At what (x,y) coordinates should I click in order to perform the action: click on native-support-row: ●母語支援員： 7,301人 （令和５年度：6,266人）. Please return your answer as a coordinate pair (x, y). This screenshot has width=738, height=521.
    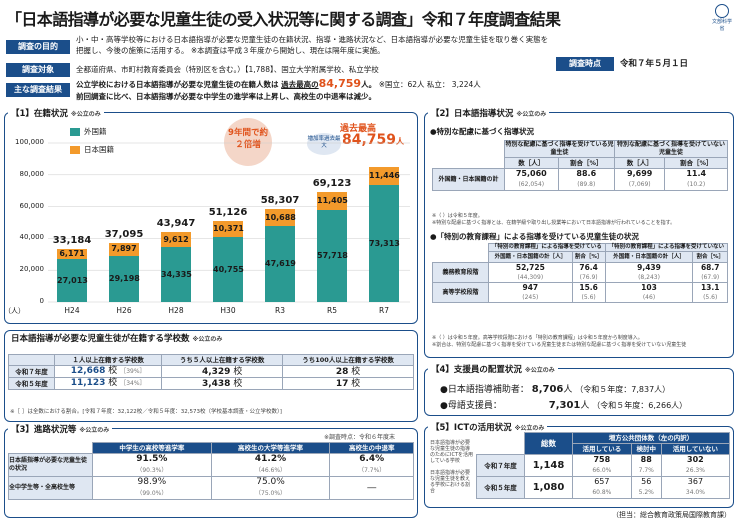
    Looking at the image, I should click on (564, 405).